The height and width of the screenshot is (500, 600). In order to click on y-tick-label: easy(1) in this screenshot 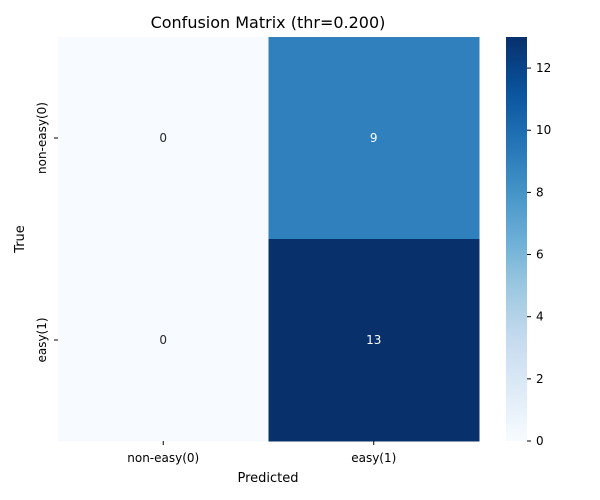, I will do `click(42, 339)`.